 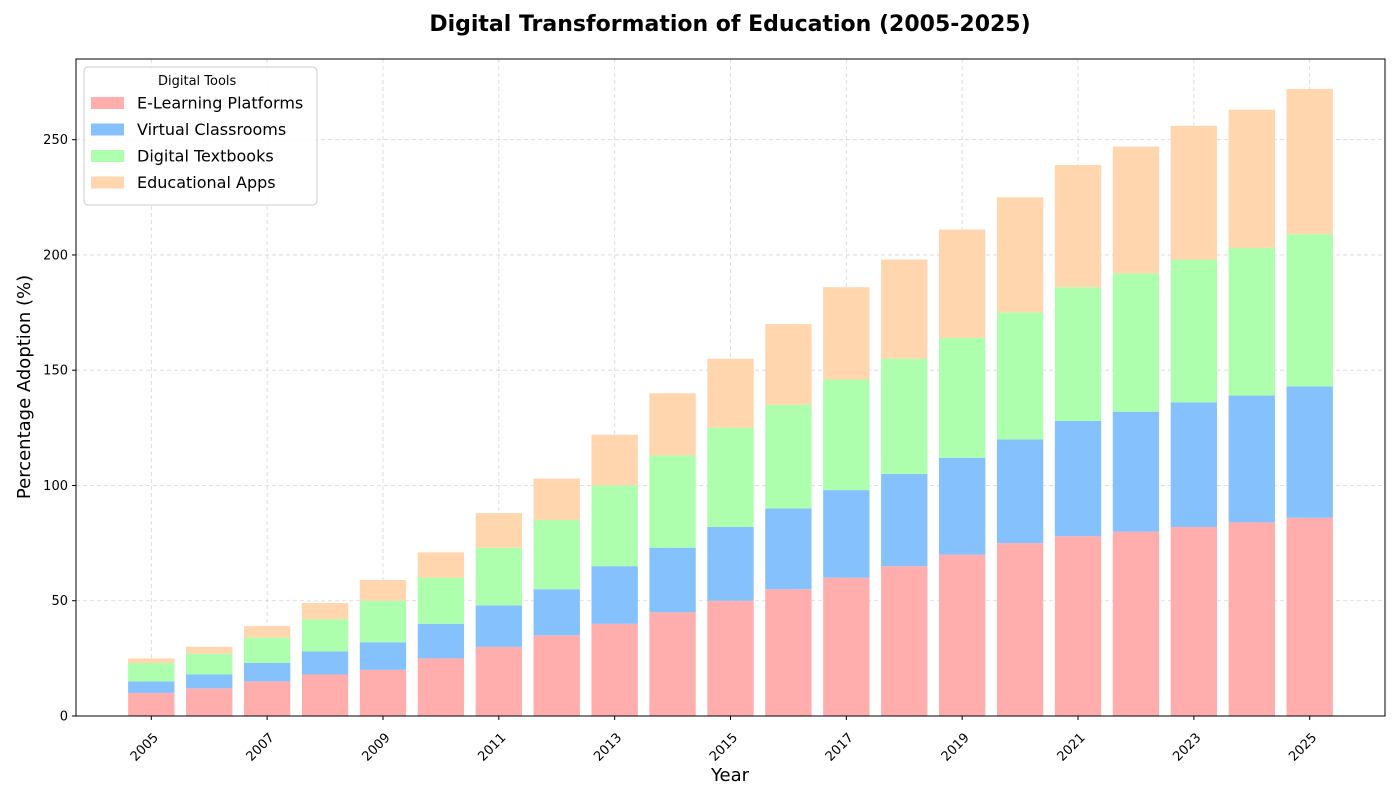 I want to click on y-tick-label: 100, so click(x=55, y=486).